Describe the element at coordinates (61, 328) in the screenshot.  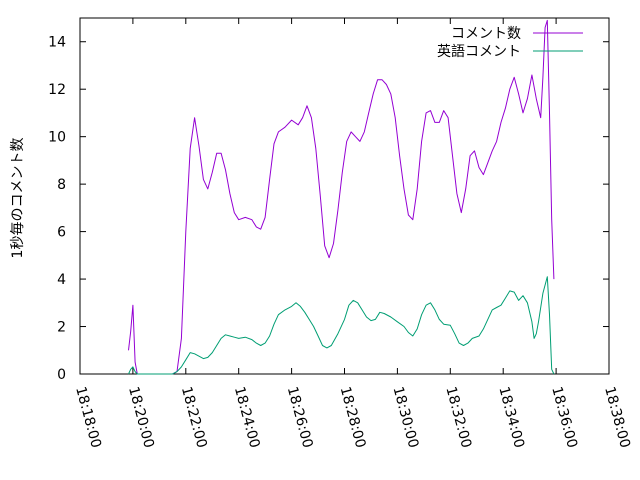
I see `y-tick-label: 2` at that location.